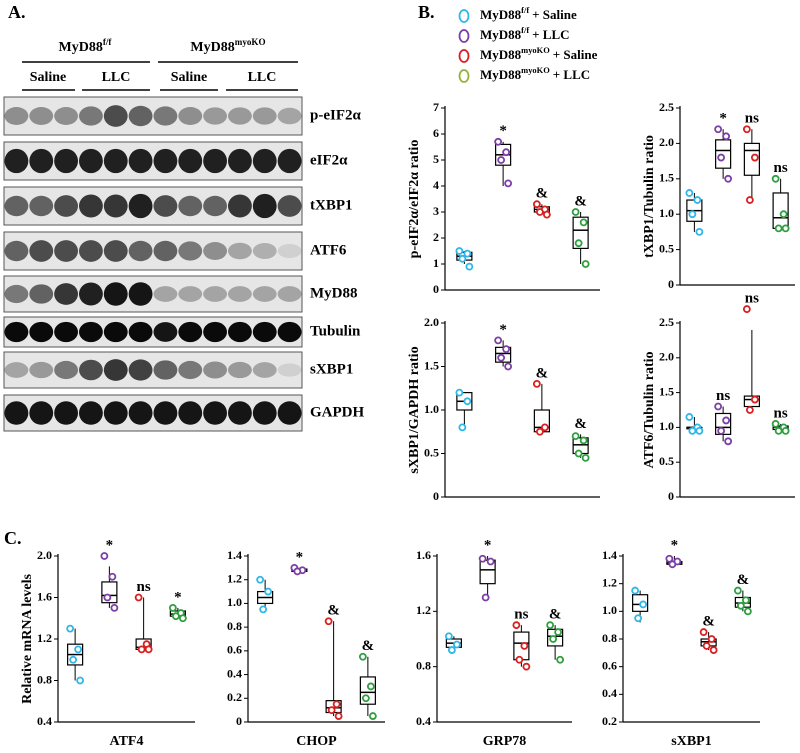  I want to click on y-tick-label: 2.5, so click(666, 322).